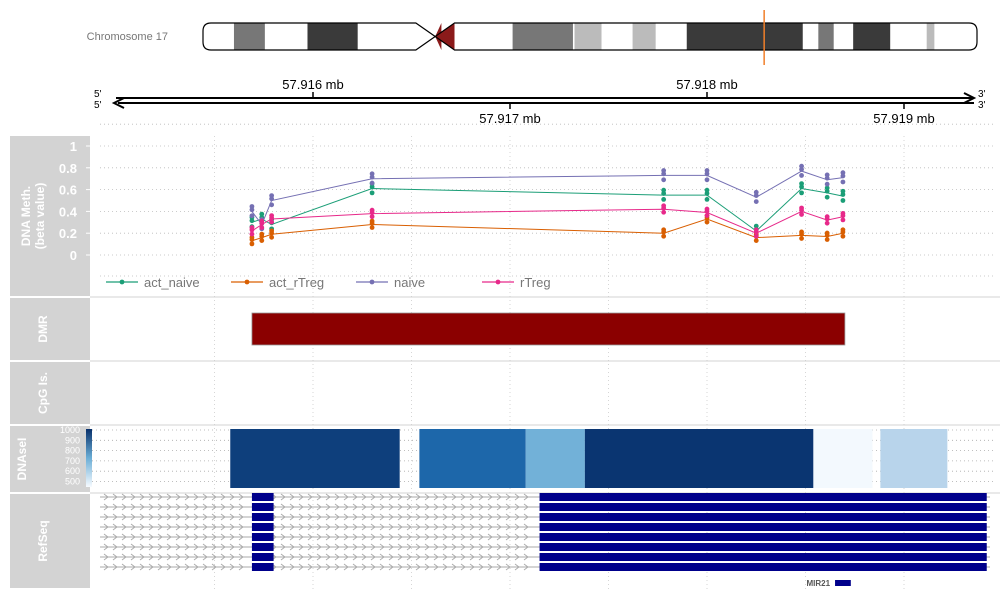  I want to click on meth-track-label-2: (beta value), so click(40, 216).